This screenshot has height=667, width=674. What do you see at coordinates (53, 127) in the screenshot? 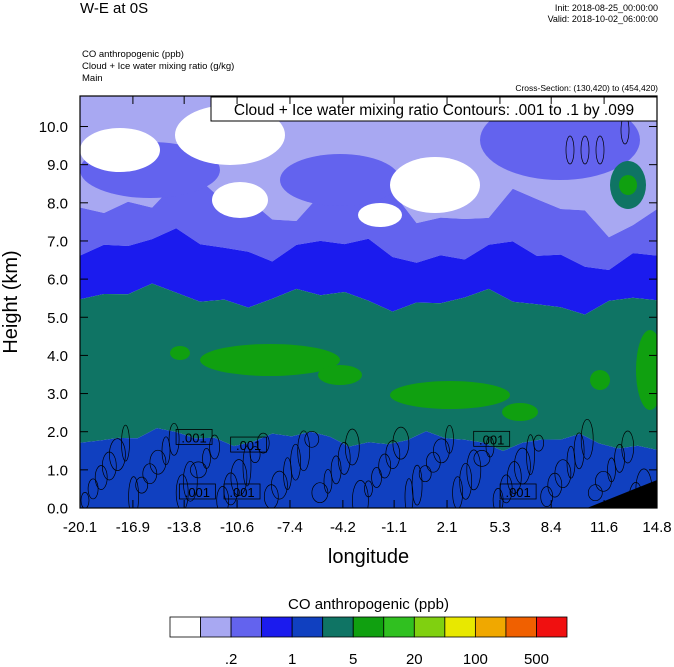
I see `y-tick-label: 10.0` at bounding box center [53, 127].